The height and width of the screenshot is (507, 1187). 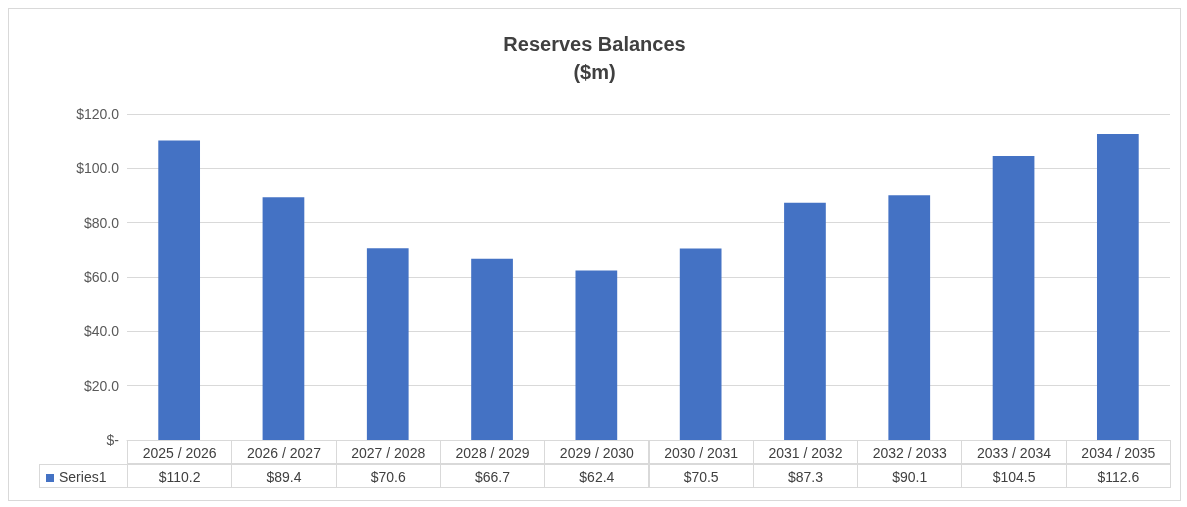 I want to click on x-tick-label: 2033 / 2034, so click(x=1014, y=452).